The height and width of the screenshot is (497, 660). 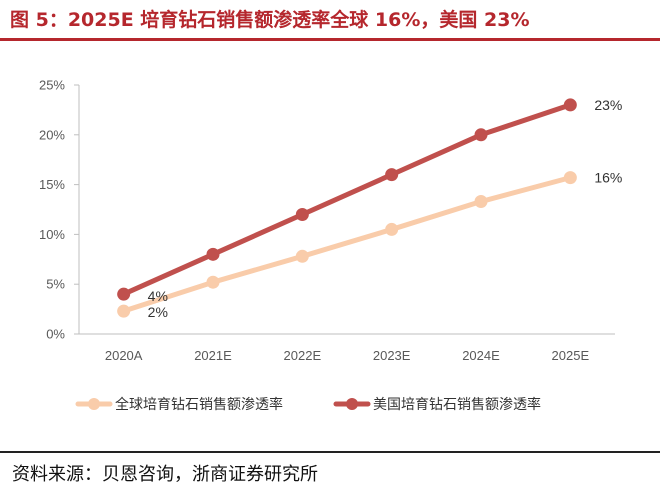 What do you see at coordinates (270, 20) in the screenshot?
I see `figure-title: 图 5：2025E 培育钻石销售额渗透率全球 16%，美国 23%` at bounding box center [270, 20].